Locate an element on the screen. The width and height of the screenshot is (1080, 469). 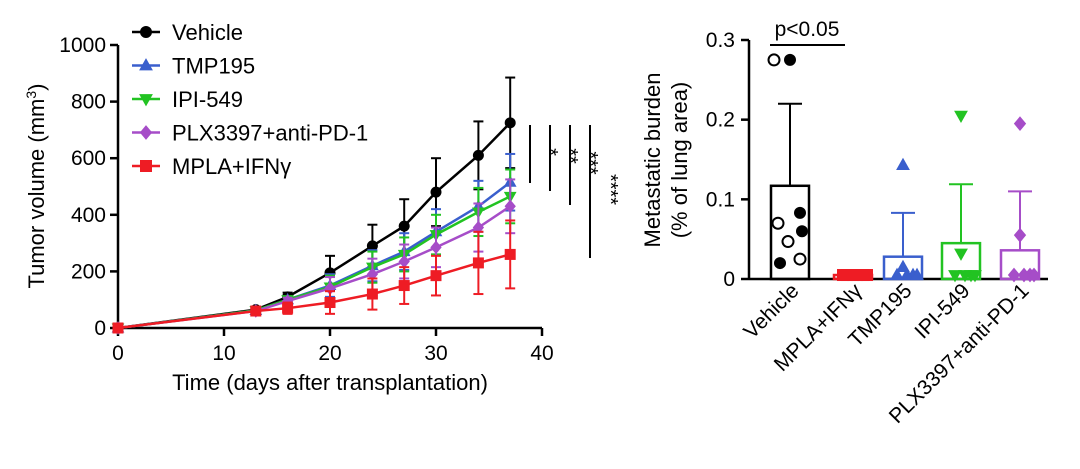
y-tick-label: 0.3 is located at coordinates (720, 40).